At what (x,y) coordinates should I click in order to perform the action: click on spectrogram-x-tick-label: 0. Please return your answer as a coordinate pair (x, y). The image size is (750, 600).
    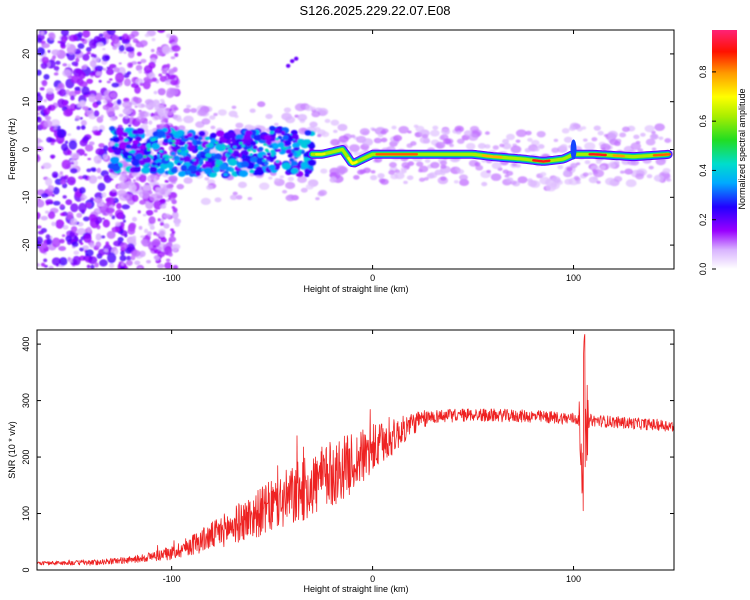
    Looking at the image, I should click on (372, 278).